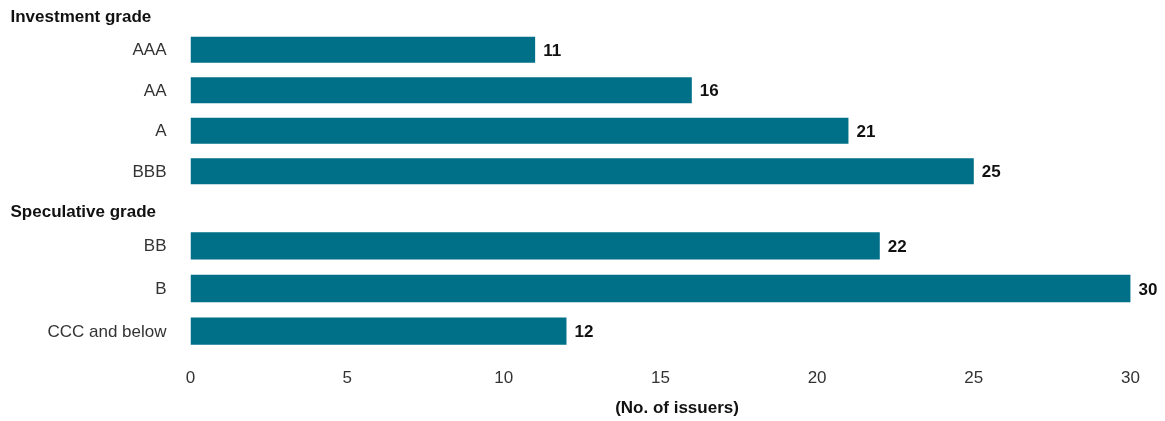  I want to click on data-label: 11, so click(552, 50).